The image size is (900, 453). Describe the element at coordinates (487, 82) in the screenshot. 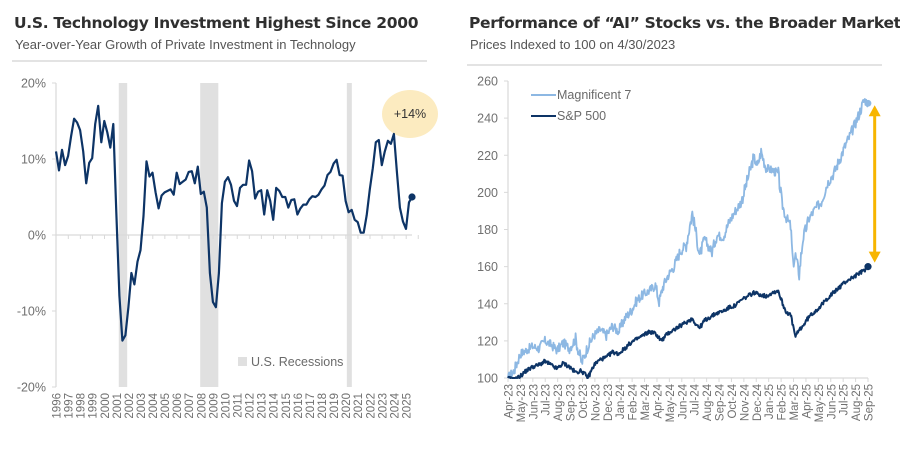

I see `y-tick-label: 260` at that location.